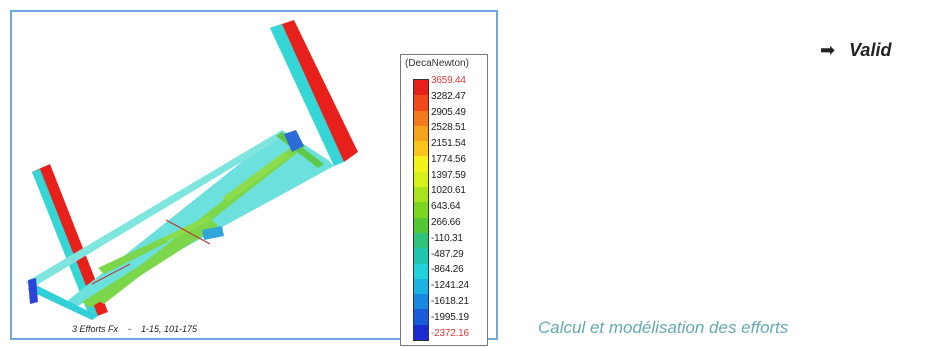 The image size is (928, 348). Describe the element at coordinates (135, 329) in the screenshot. I see `figure-caption: 3 Efforts Fx - 1-15, 101-175` at that location.